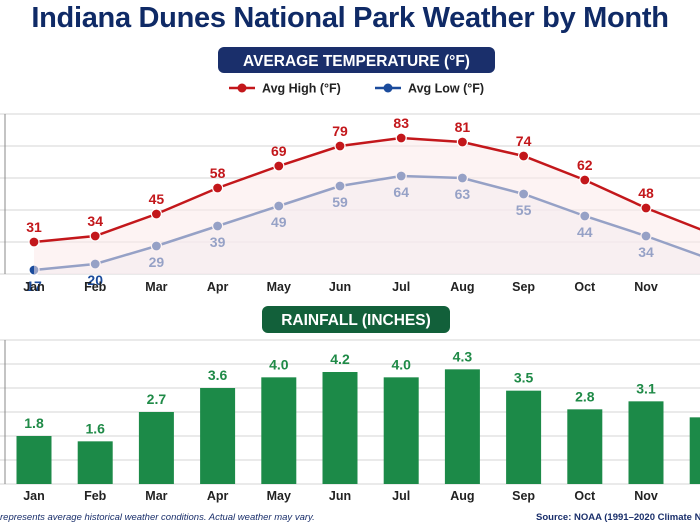  Describe the element at coordinates (401, 496) in the screenshot. I see `rain-x-tick-Jul: Jul` at that location.